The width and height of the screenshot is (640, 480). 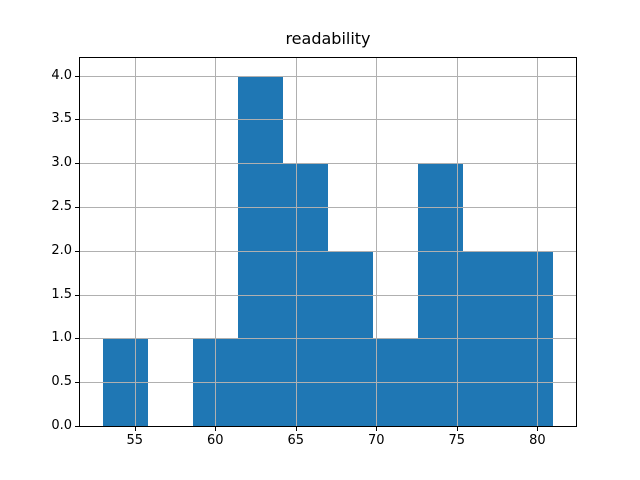 I want to click on y-tick-label: 4.0, so click(x=61, y=75).